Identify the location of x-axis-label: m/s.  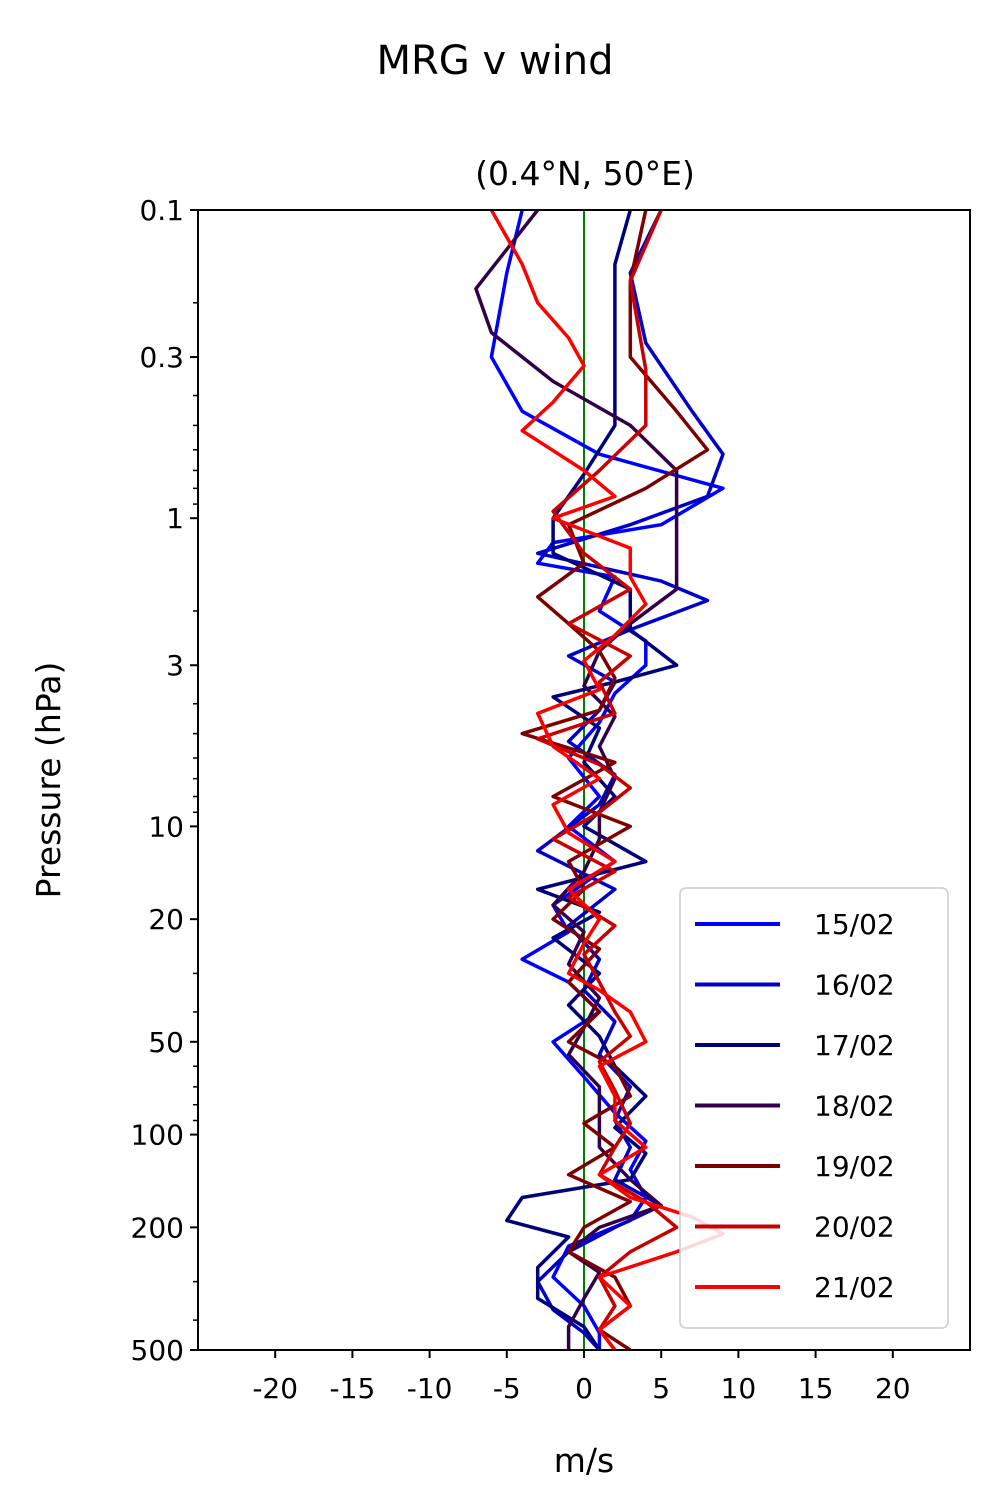
(584, 1460).